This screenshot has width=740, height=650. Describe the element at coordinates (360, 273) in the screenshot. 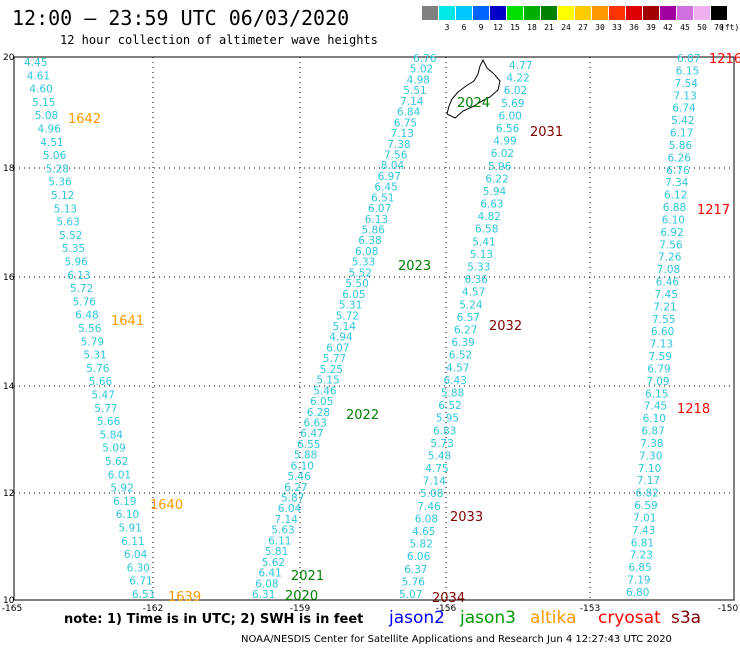

I see `wave-height-value: 5.52` at that location.